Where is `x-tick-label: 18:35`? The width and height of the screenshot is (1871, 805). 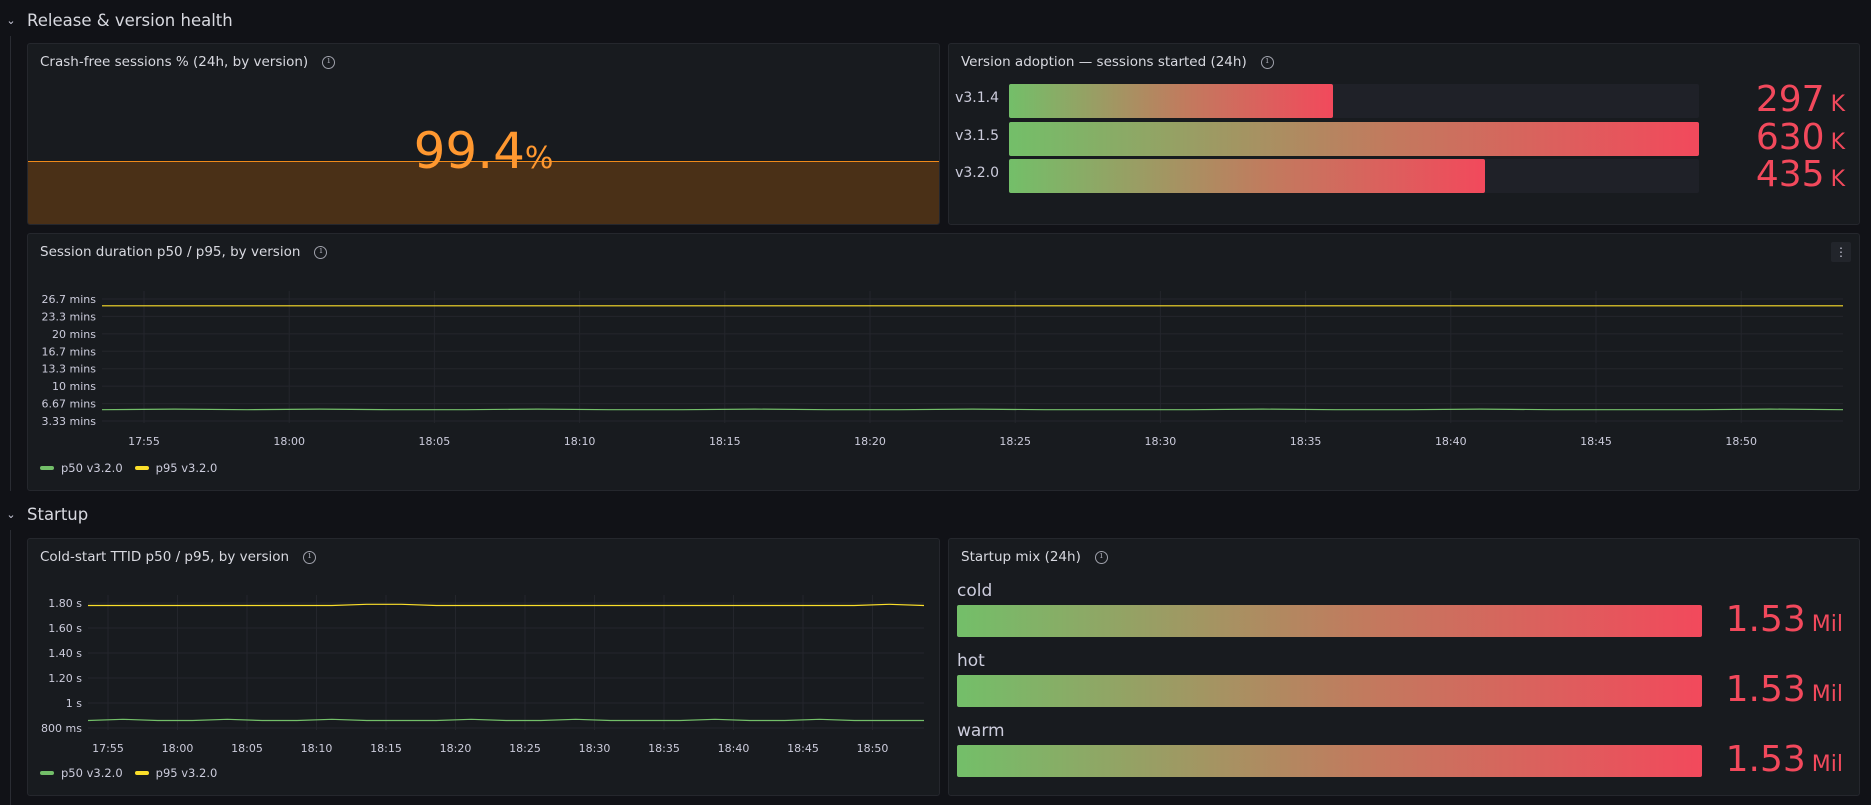
x-tick-label: 18:35 is located at coordinates (1306, 441).